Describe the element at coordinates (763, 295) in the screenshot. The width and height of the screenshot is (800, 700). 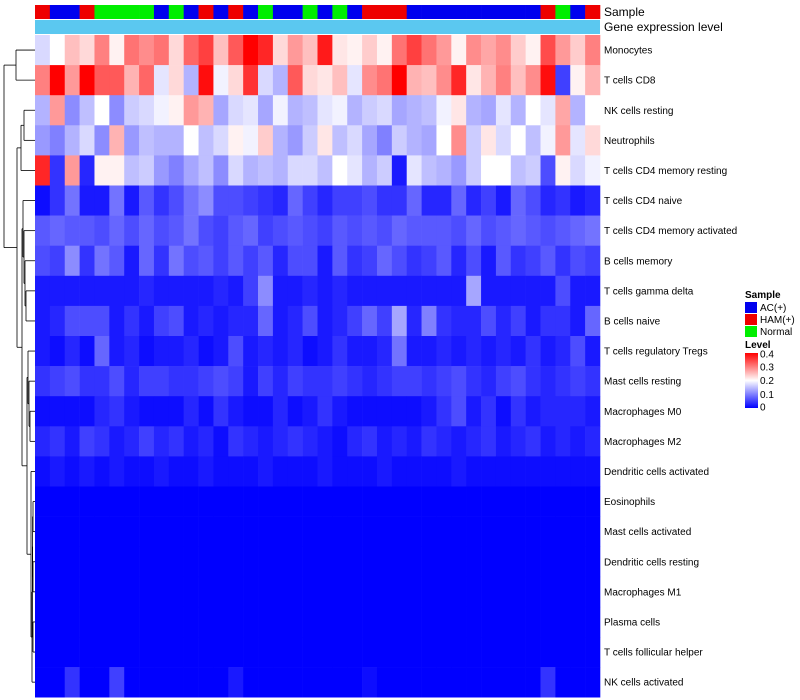
I see `sample-legend-title: Sample` at that location.